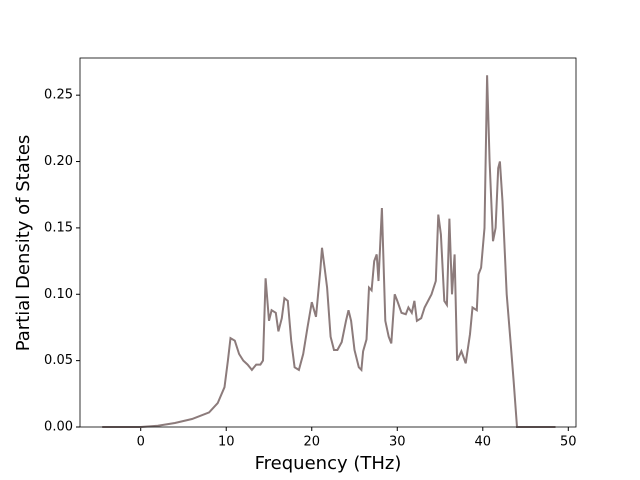 The width and height of the screenshot is (640, 480). I want to click on y-tick-label: 0.10, so click(58, 294).